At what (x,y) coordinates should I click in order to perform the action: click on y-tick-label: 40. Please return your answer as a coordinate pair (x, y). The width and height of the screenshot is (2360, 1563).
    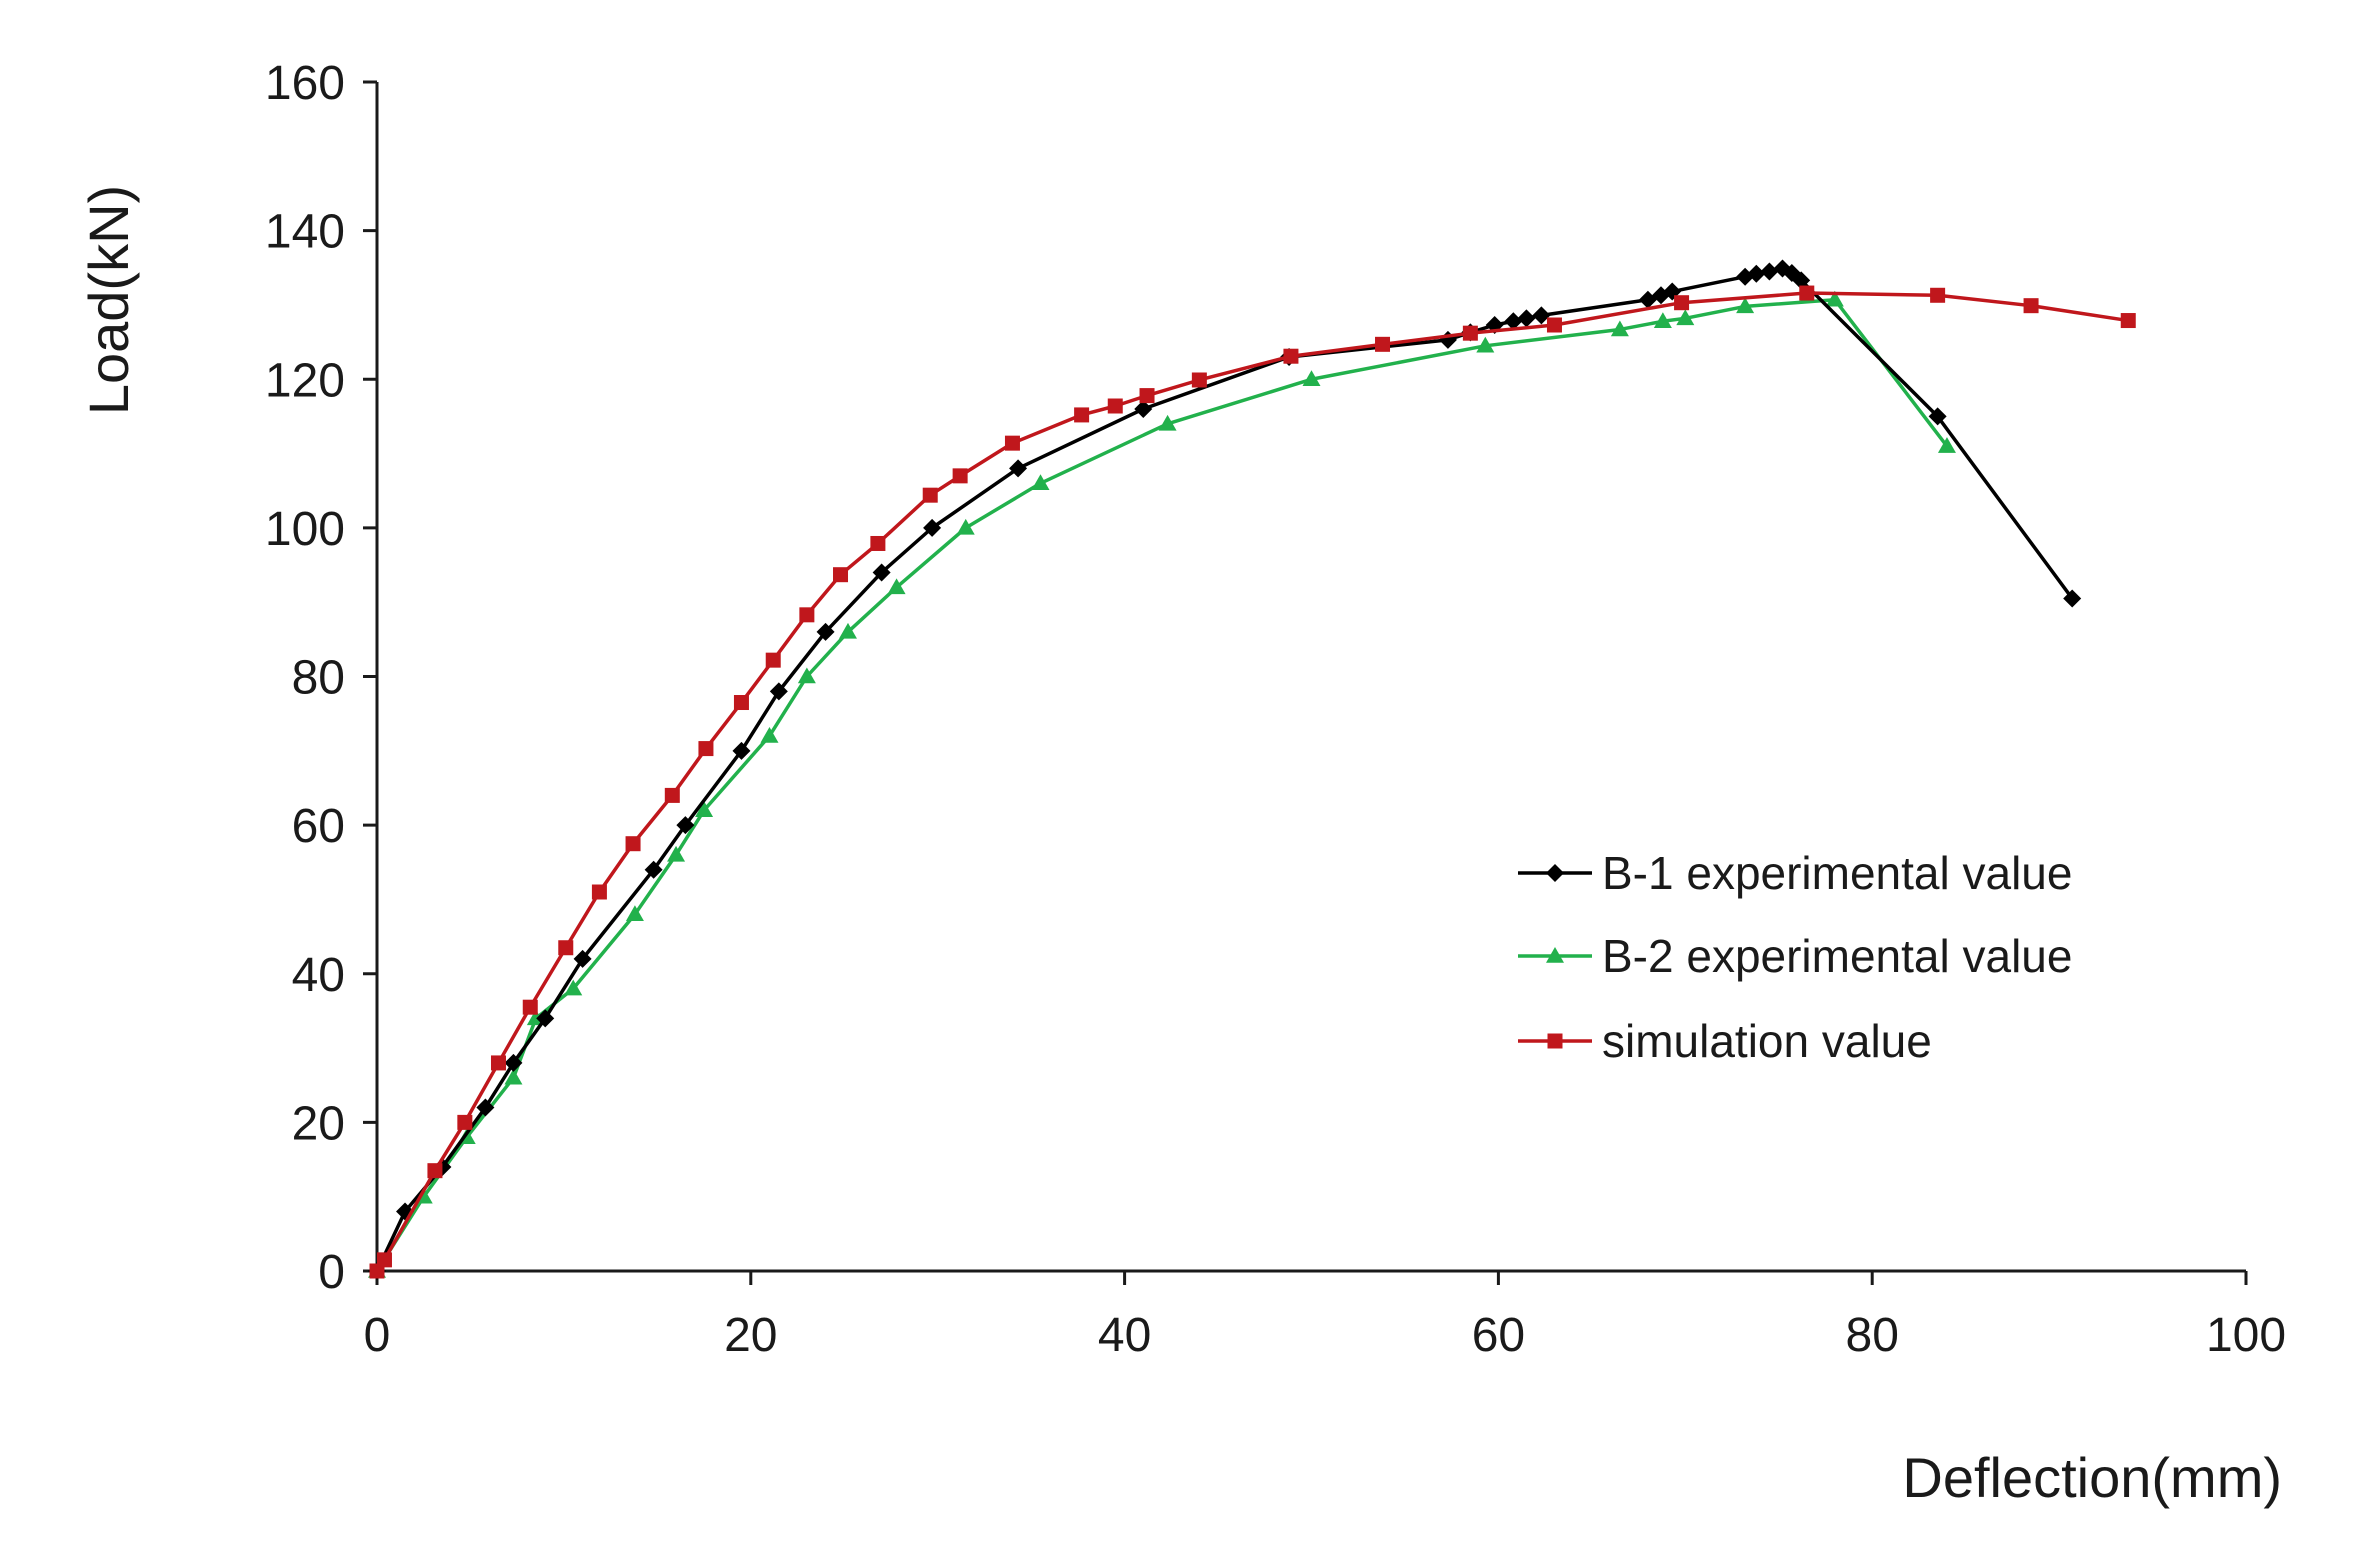
    Looking at the image, I should click on (318, 975).